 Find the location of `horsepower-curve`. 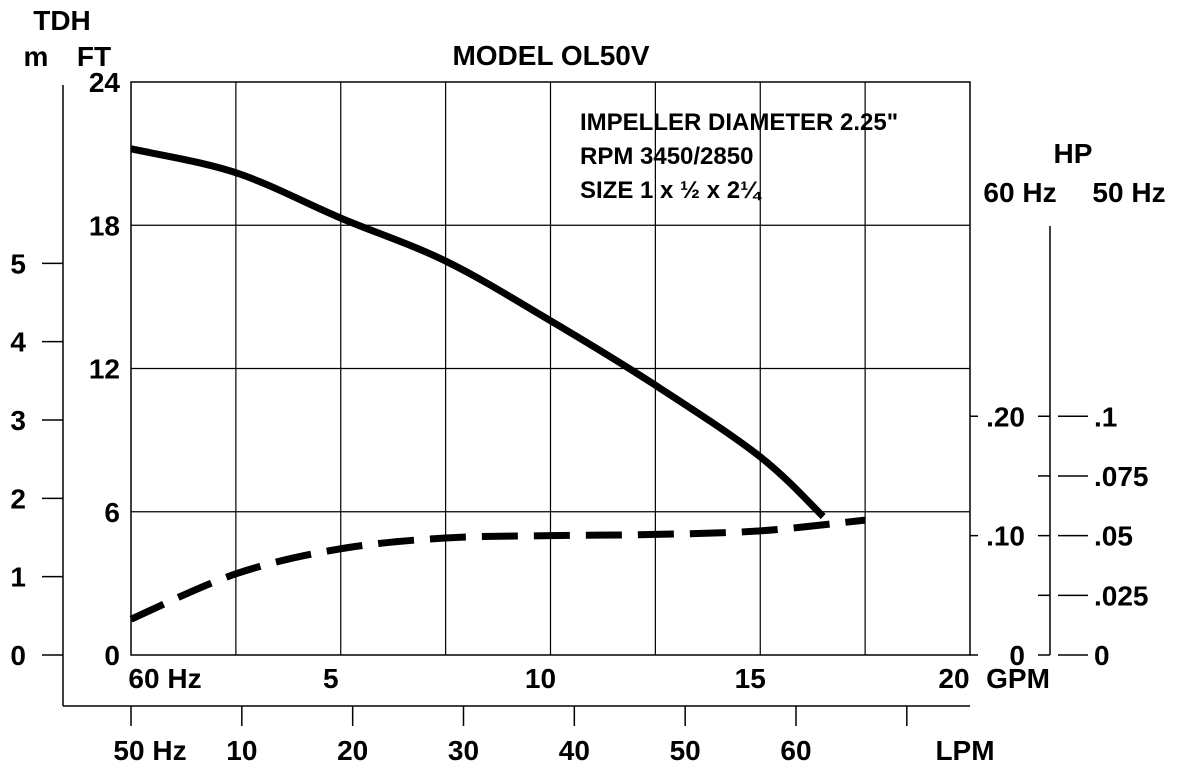

horsepower-curve is located at coordinates (497, 569).